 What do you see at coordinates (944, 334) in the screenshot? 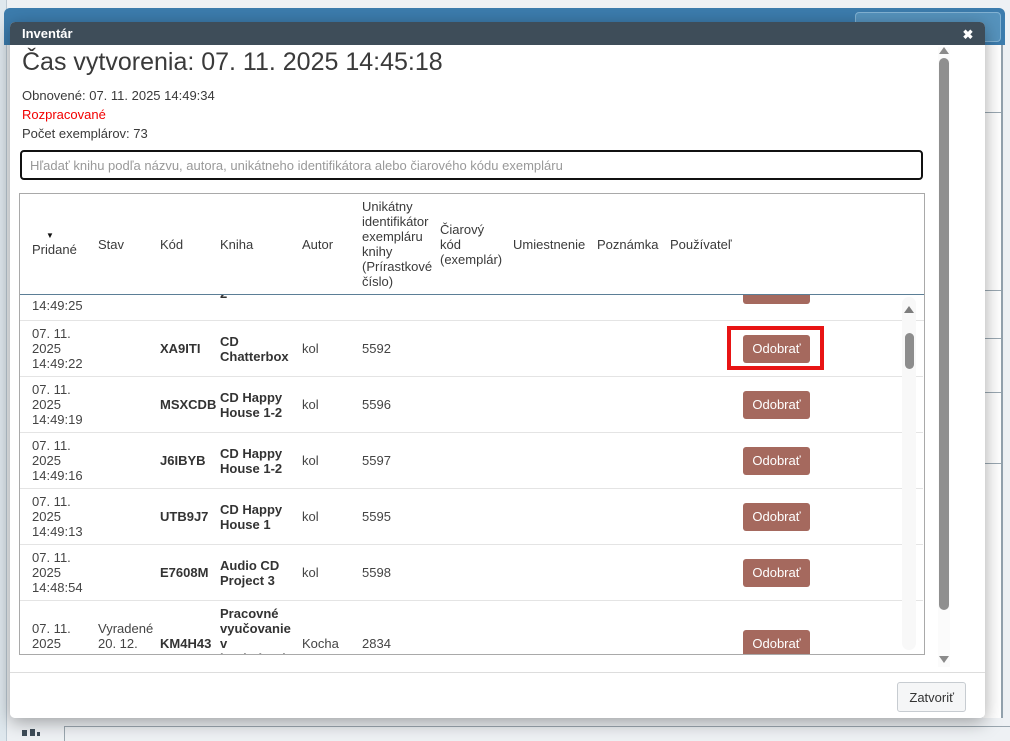
I see `modal-scrollbar-thumb` at bounding box center [944, 334].